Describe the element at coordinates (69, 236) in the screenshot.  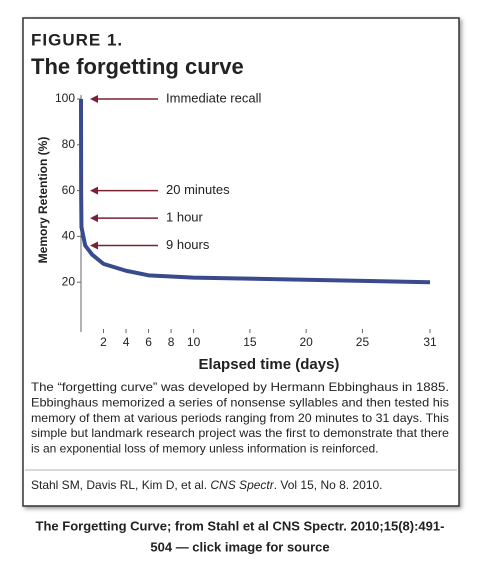
I see `y-tick-label: 40` at that location.